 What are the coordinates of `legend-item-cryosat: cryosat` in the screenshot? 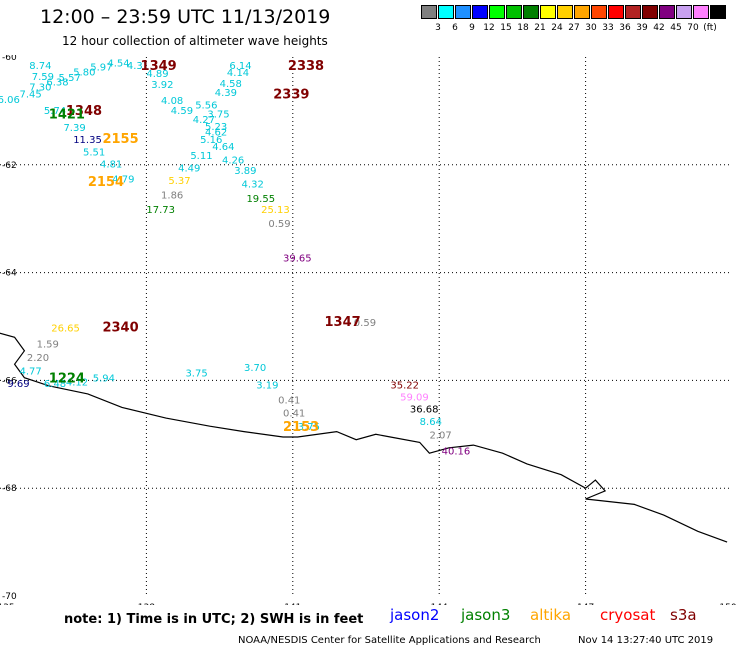 It's located at (628, 615).